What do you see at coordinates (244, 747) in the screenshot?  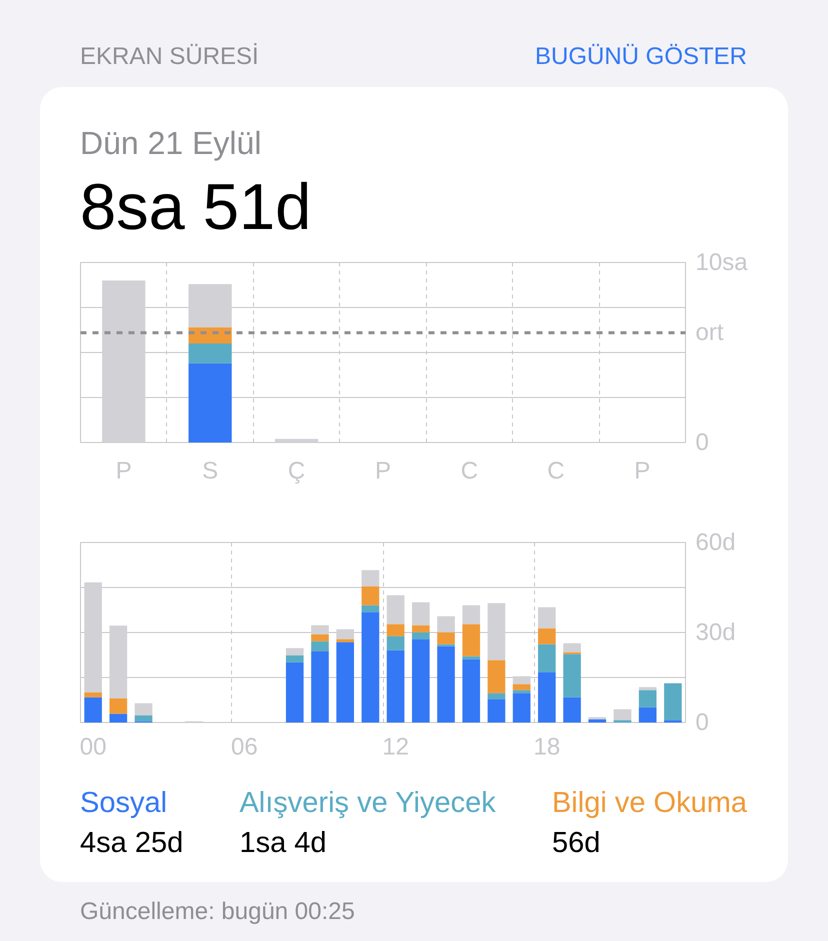 I see `x-tick-label: 06` at bounding box center [244, 747].